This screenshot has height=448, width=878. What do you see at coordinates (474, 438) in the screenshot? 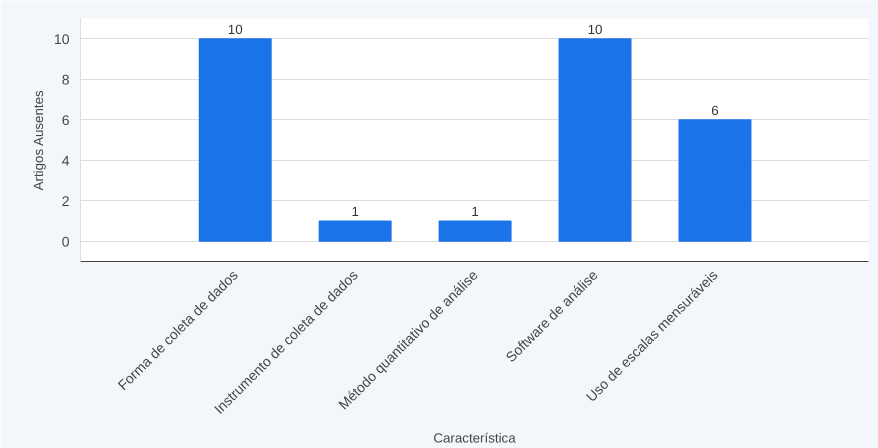
I see `x-axis-title: Característica` at bounding box center [474, 438].